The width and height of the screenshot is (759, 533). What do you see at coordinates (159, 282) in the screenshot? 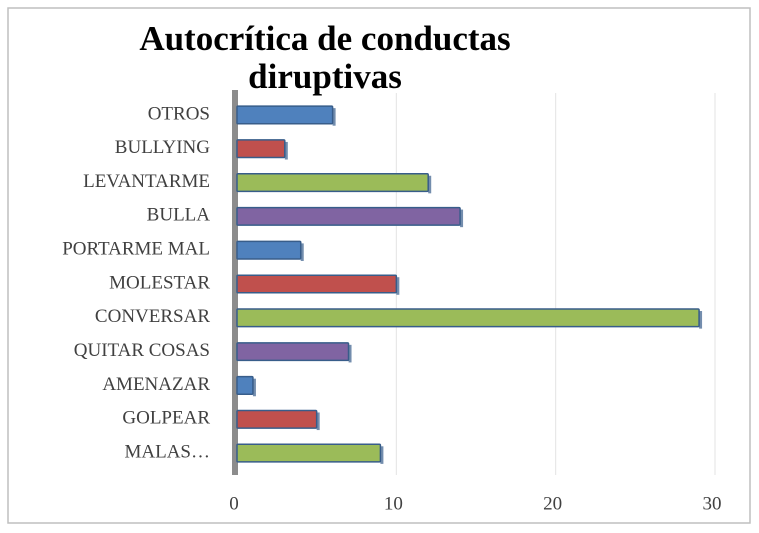
I see `y-tick-label: MOLESTAR` at bounding box center [159, 282].